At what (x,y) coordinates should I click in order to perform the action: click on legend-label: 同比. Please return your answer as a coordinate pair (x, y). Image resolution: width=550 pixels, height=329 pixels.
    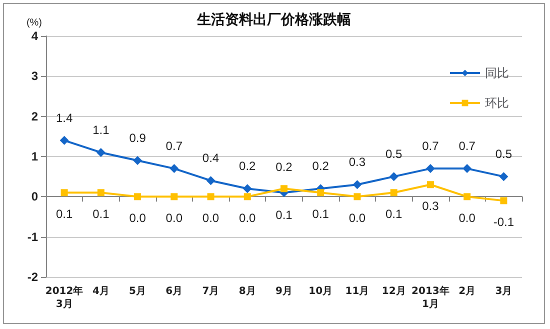
    Looking at the image, I should click on (497, 73).